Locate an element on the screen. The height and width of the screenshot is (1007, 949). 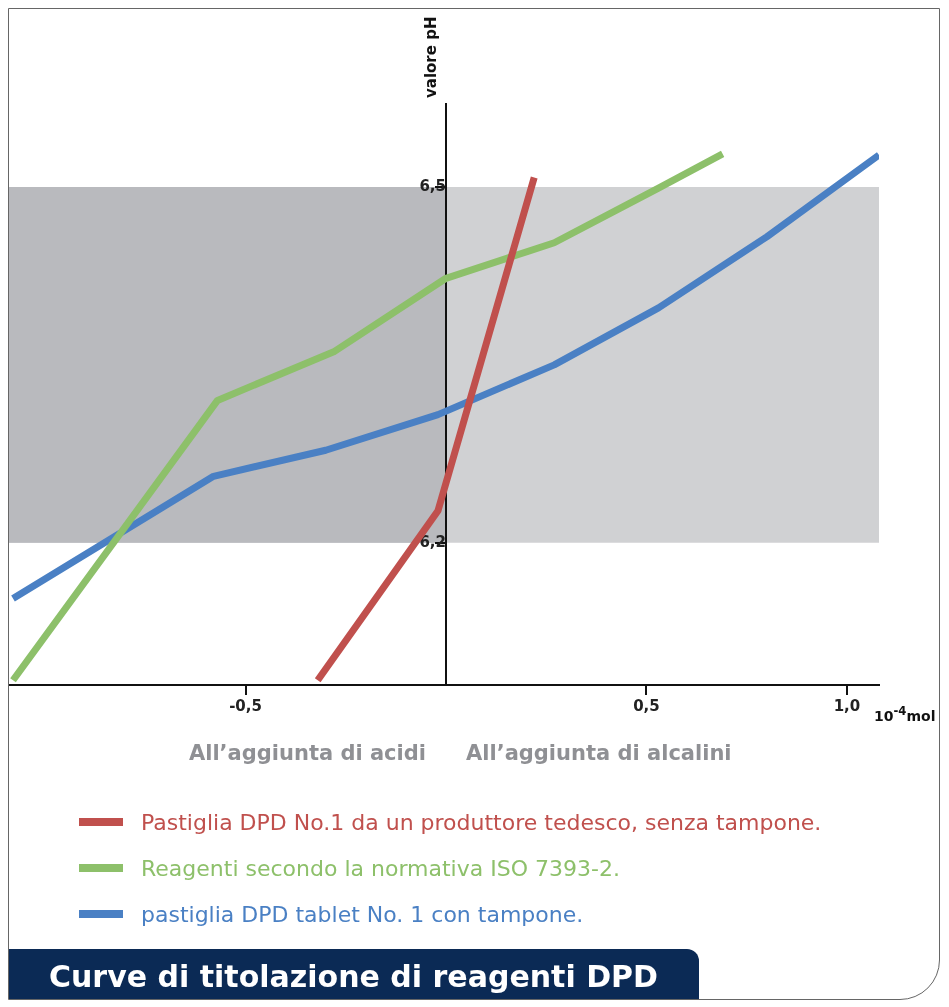
text: All’aggiunta di alcalini is located at coordinates (599, 753).